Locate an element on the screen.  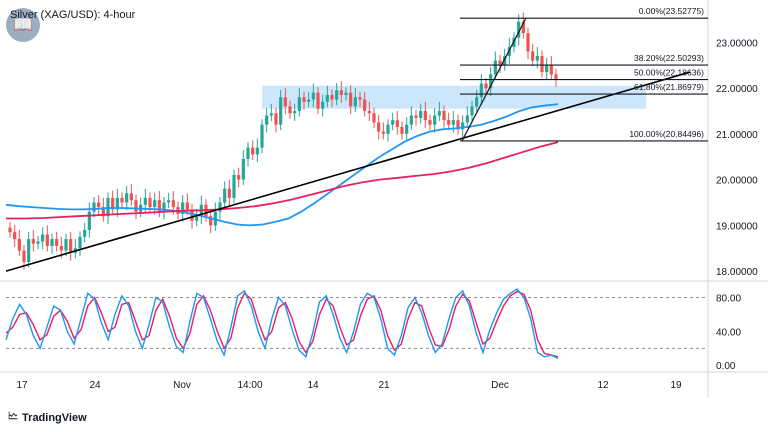
brand-label: TradingView is located at coordinates (54, 417).